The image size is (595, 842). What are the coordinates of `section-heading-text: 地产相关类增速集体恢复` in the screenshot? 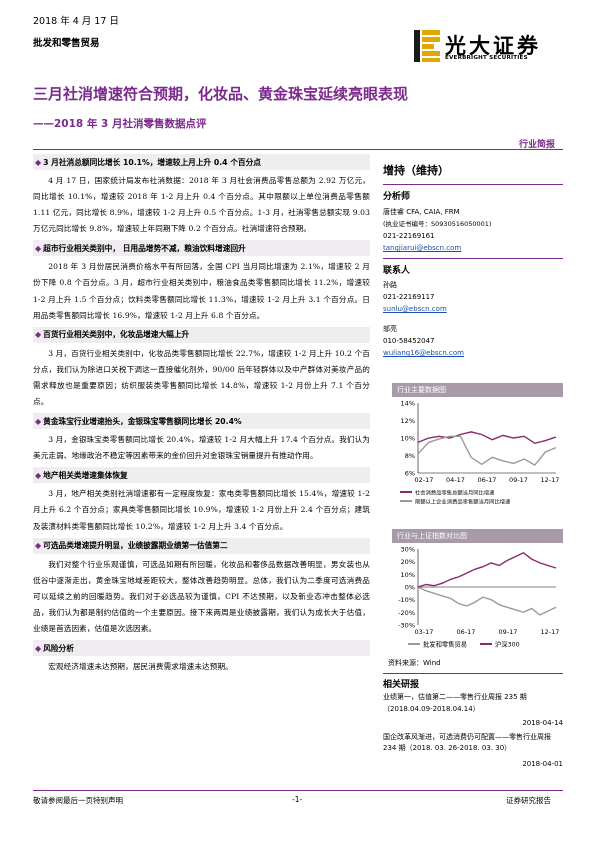 It's located at (85, 475).